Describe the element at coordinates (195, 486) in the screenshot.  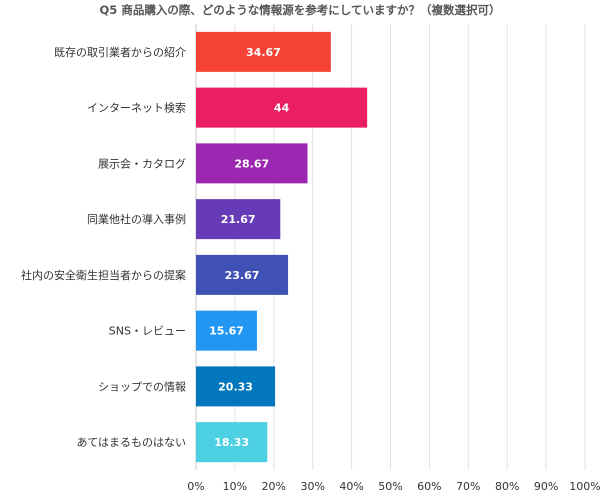
I see `x-tick-label: 0%` at that location.